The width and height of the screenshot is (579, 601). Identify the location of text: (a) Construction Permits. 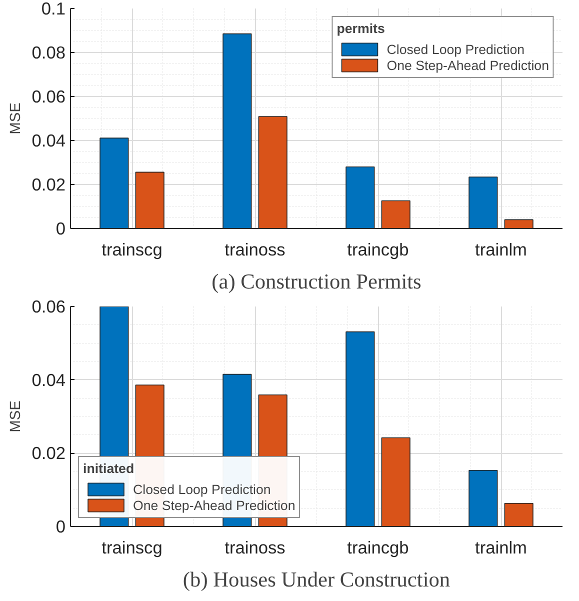
(317, 282).